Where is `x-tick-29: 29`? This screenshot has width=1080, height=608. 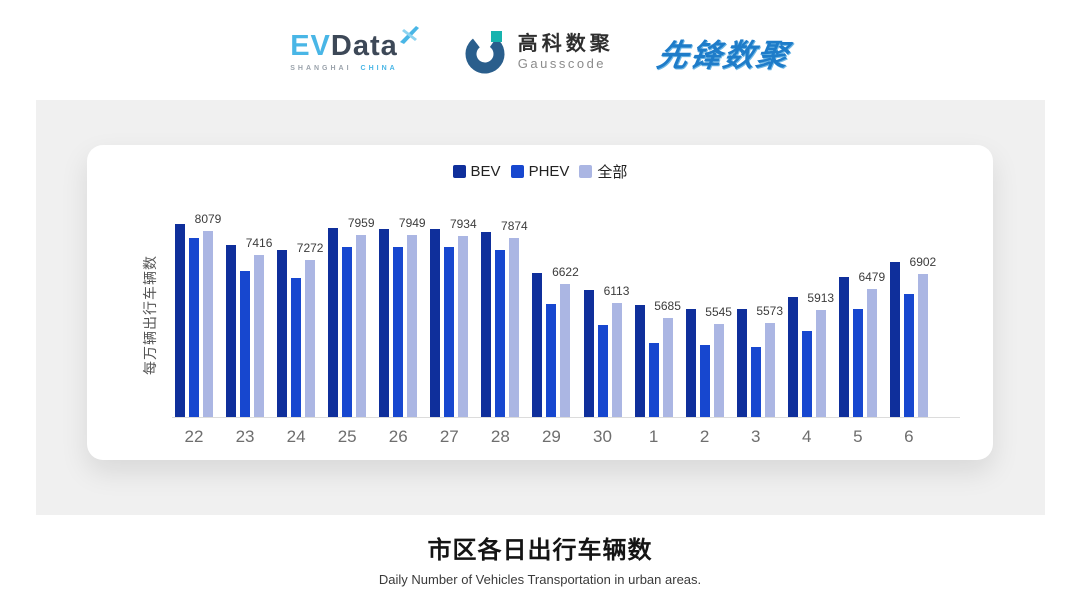
x-tick-29: 29 is located at coordinates (551, 436).